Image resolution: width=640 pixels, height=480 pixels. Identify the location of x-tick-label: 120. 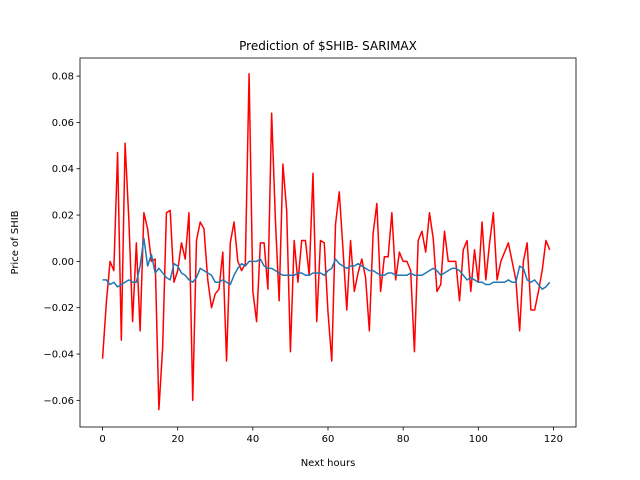
(553, 439).